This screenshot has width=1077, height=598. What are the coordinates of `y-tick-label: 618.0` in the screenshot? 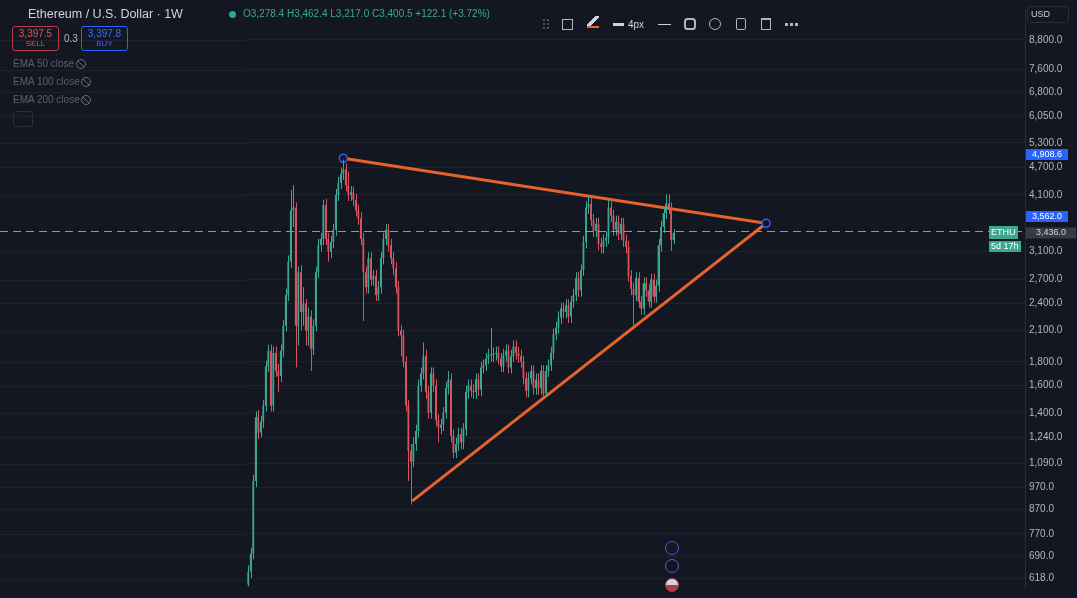 It's located at (1042, 578).